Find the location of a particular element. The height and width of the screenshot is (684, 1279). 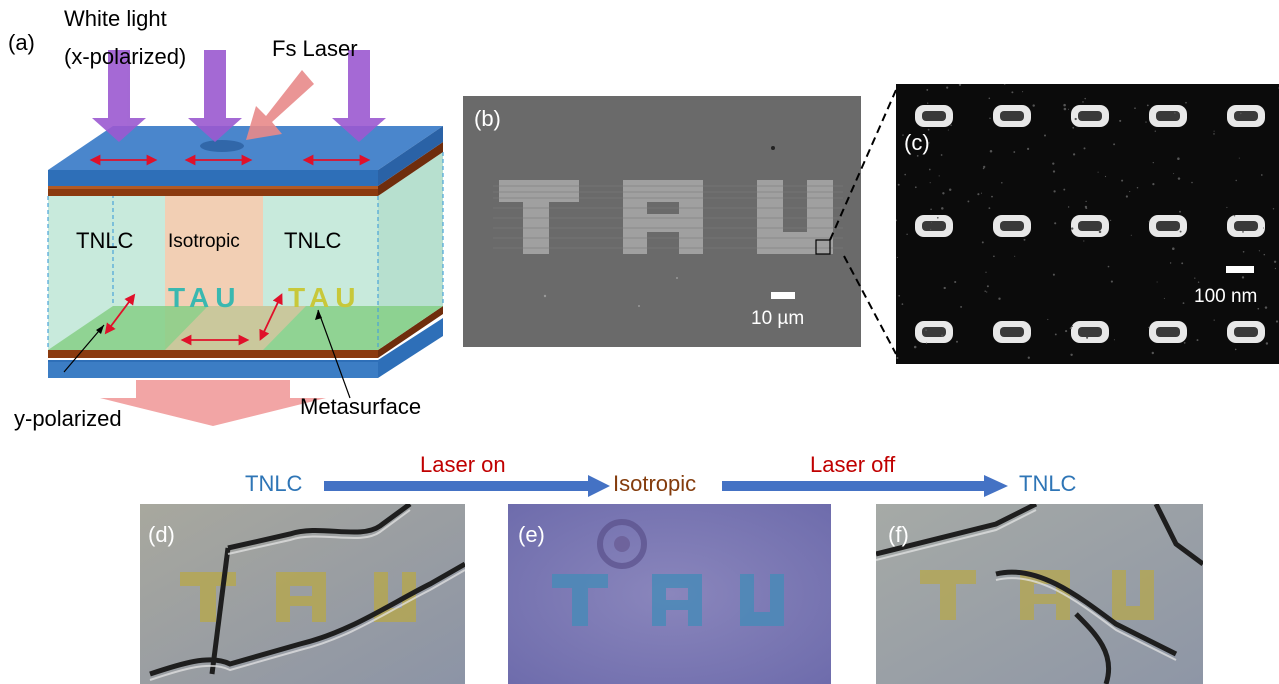

white-light-arrows is located at coordinates (239, 96).